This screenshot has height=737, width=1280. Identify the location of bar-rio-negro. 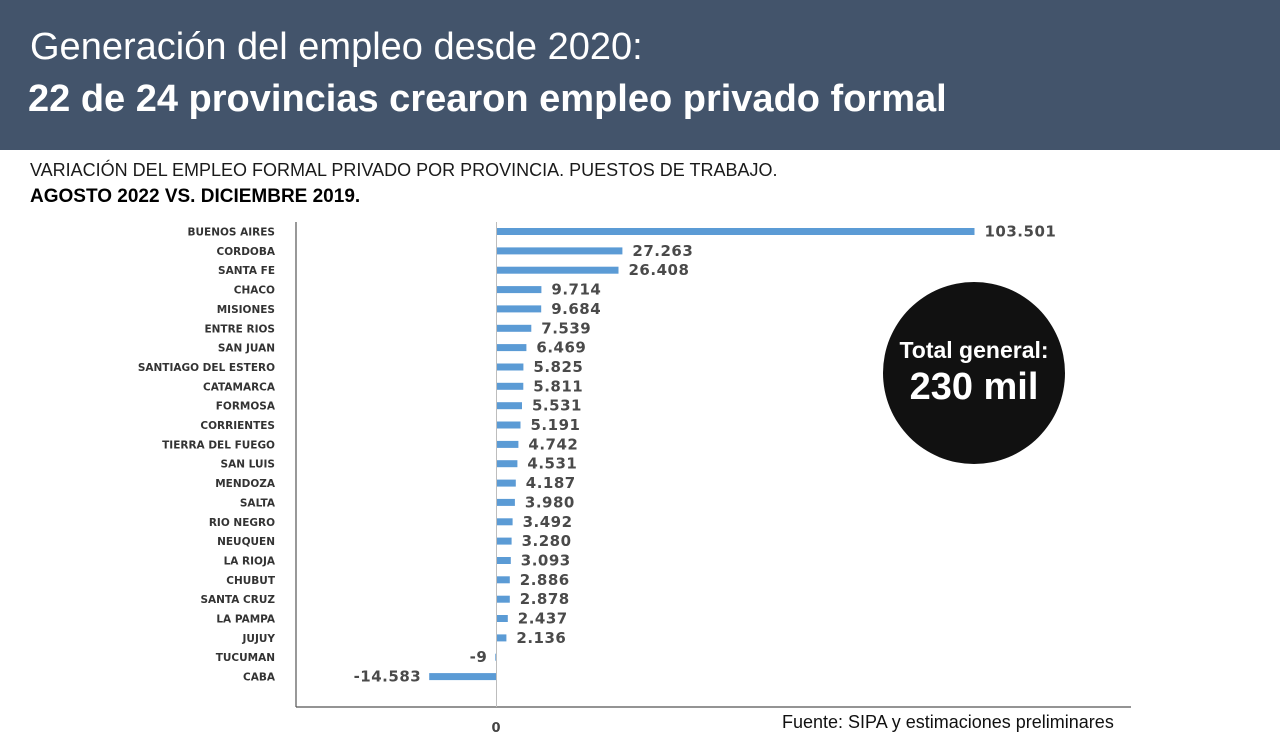
(504, 522).